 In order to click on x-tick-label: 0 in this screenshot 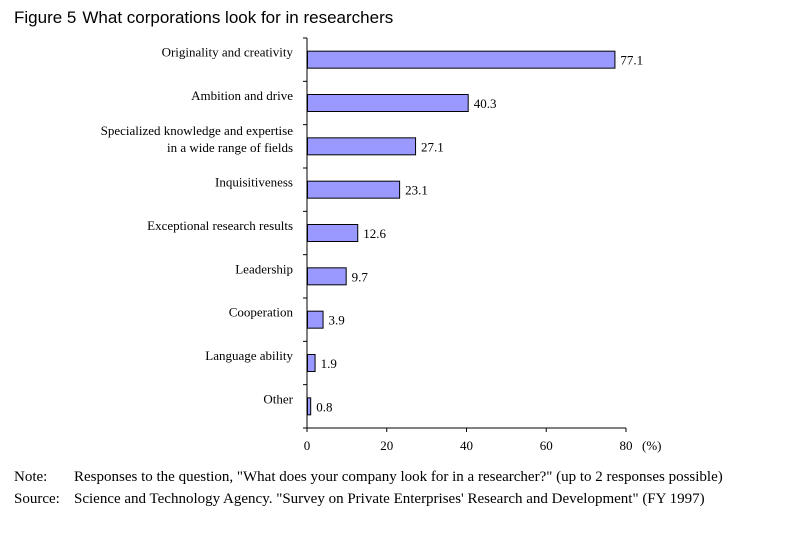, I will do `click(307, 445)`.